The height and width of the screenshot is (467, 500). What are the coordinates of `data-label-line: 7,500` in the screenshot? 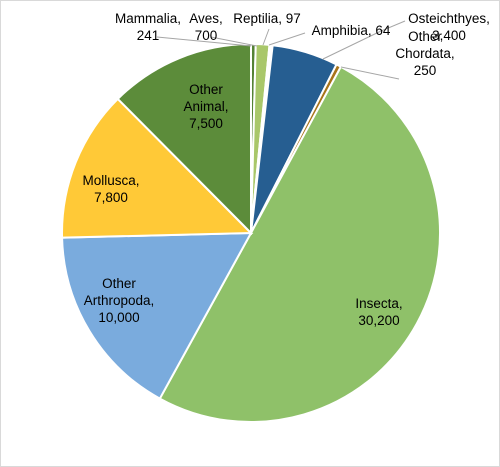 It's located at (206, 123).